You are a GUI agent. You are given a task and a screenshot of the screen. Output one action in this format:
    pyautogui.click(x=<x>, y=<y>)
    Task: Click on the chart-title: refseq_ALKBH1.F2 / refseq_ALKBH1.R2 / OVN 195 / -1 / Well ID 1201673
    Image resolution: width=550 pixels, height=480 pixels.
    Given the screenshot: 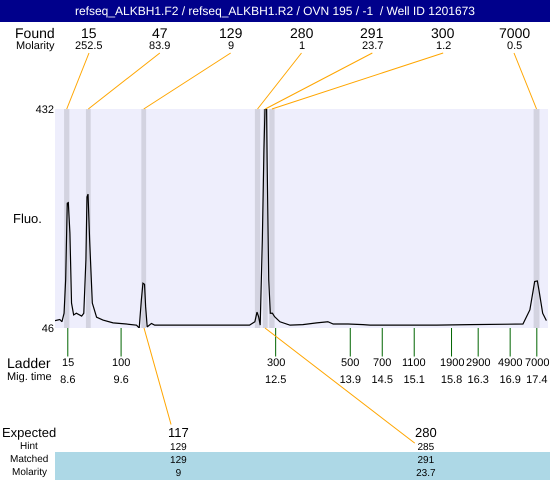 What is the action you would take?
    pyautogui.click(x=275, y=11)
    